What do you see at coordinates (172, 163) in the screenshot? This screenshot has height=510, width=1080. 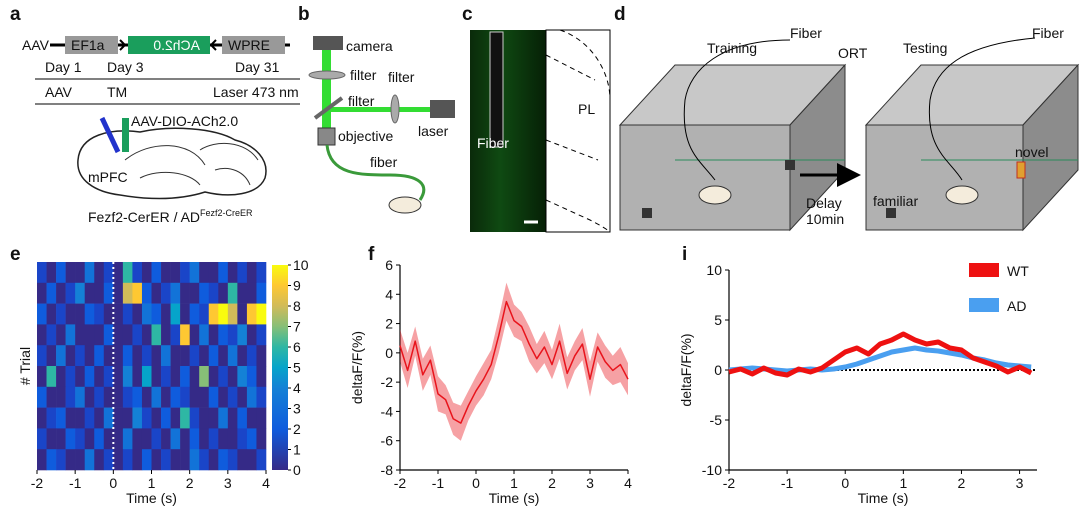 I see `brain-outline` at bounding box center [172, 163].